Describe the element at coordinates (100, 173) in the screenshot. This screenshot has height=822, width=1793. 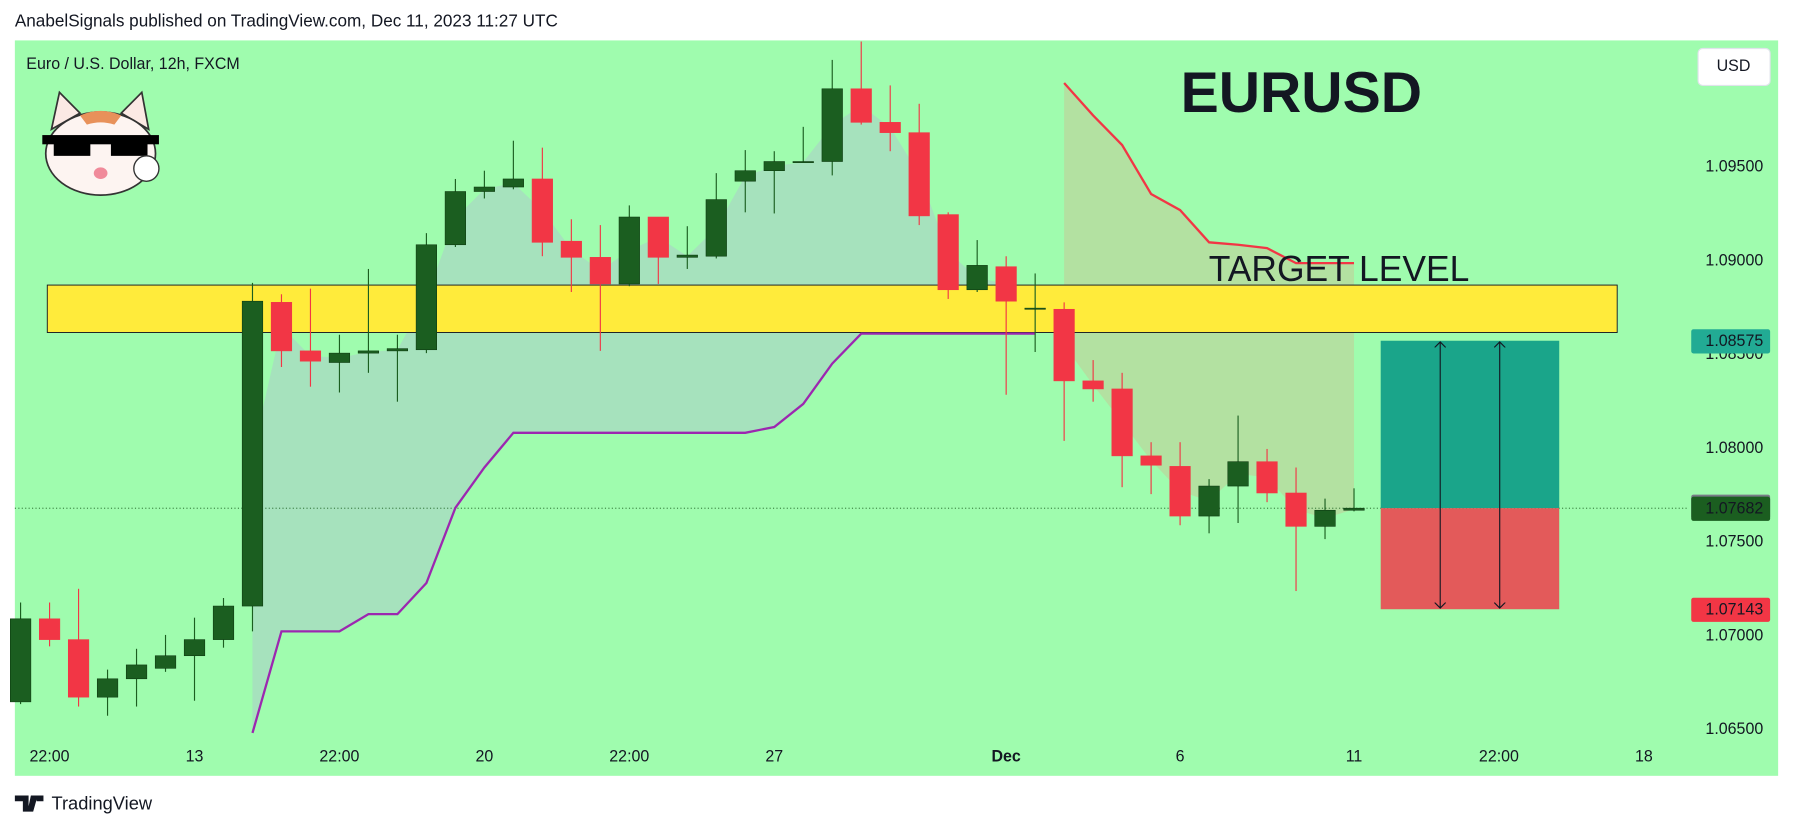
I see `avatar-tongue` at that location.